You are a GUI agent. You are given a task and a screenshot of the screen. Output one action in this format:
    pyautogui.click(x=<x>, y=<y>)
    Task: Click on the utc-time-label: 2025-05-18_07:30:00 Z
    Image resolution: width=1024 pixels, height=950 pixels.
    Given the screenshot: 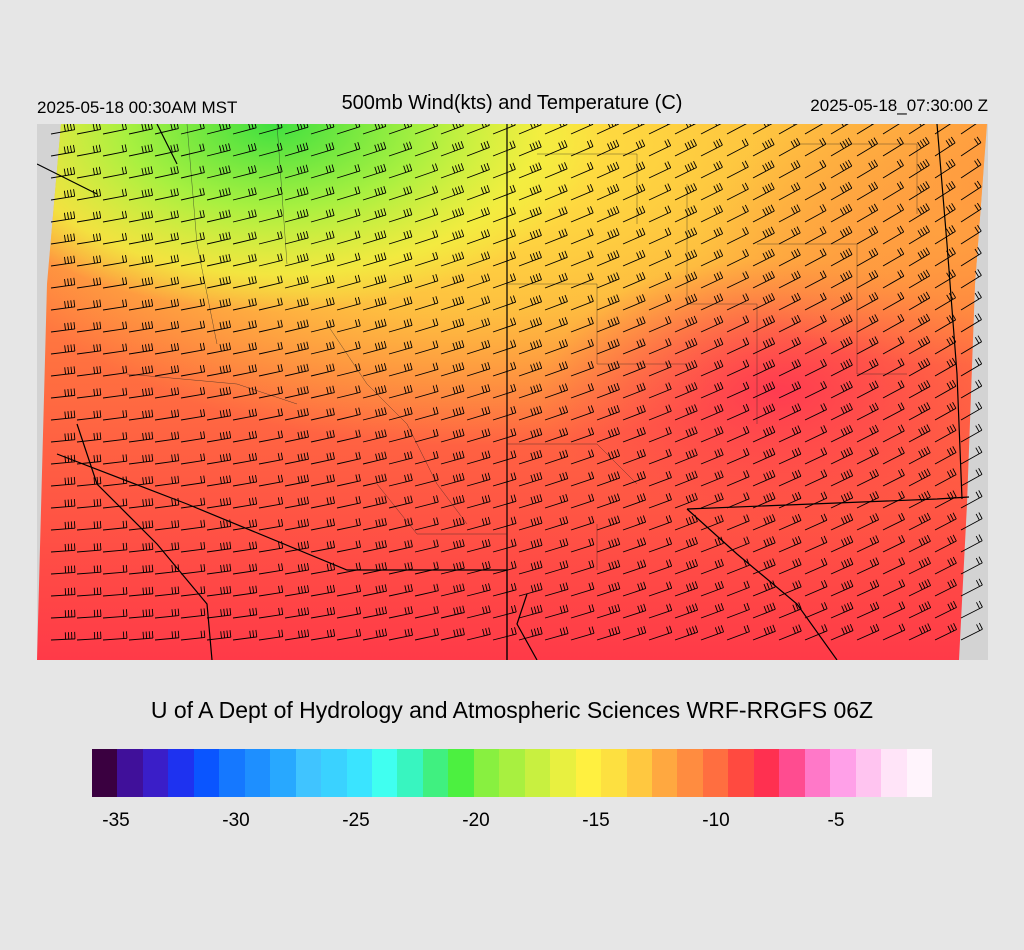 What is the action you would take?
    pyautogui.click(x=899, y=105)
    